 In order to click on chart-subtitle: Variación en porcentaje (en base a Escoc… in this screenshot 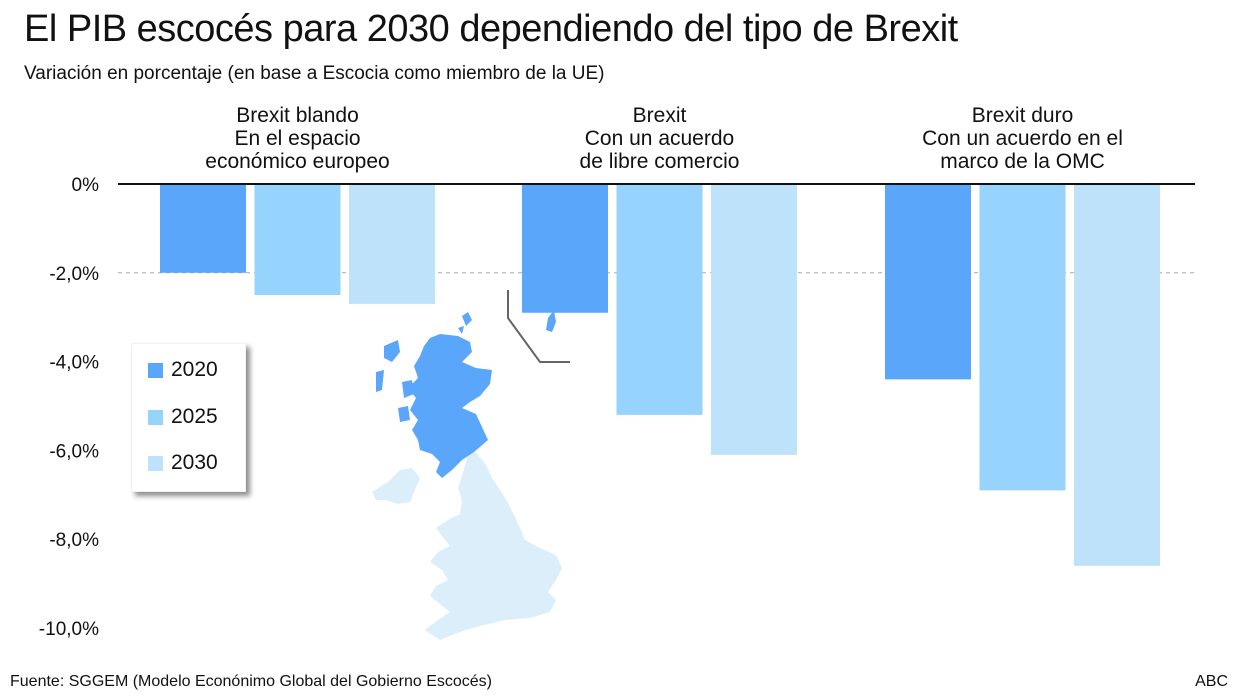, I will do `click(314, 73)`.